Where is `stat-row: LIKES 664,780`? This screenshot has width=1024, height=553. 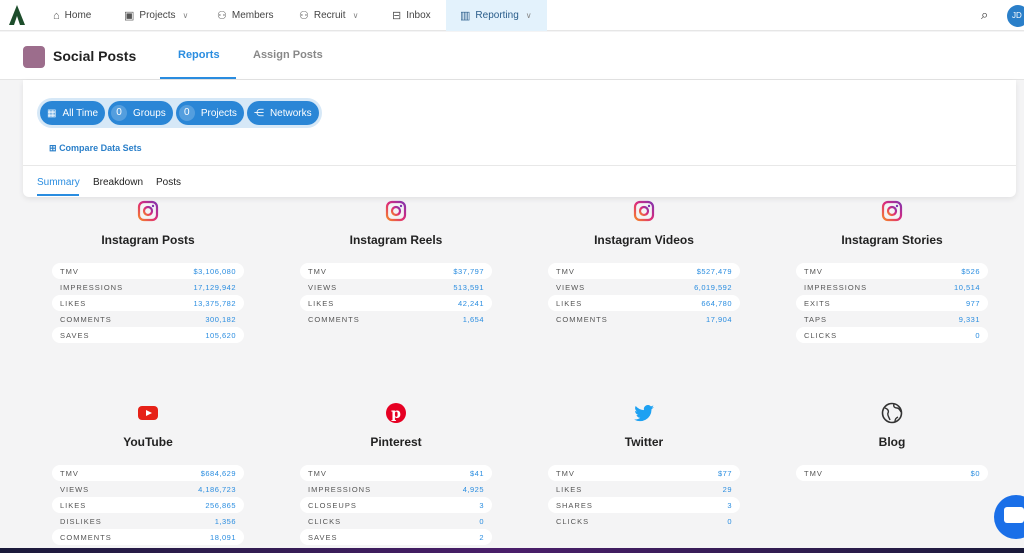
stat-row: LIKES 664,780 is located at coordinates (644, 303).